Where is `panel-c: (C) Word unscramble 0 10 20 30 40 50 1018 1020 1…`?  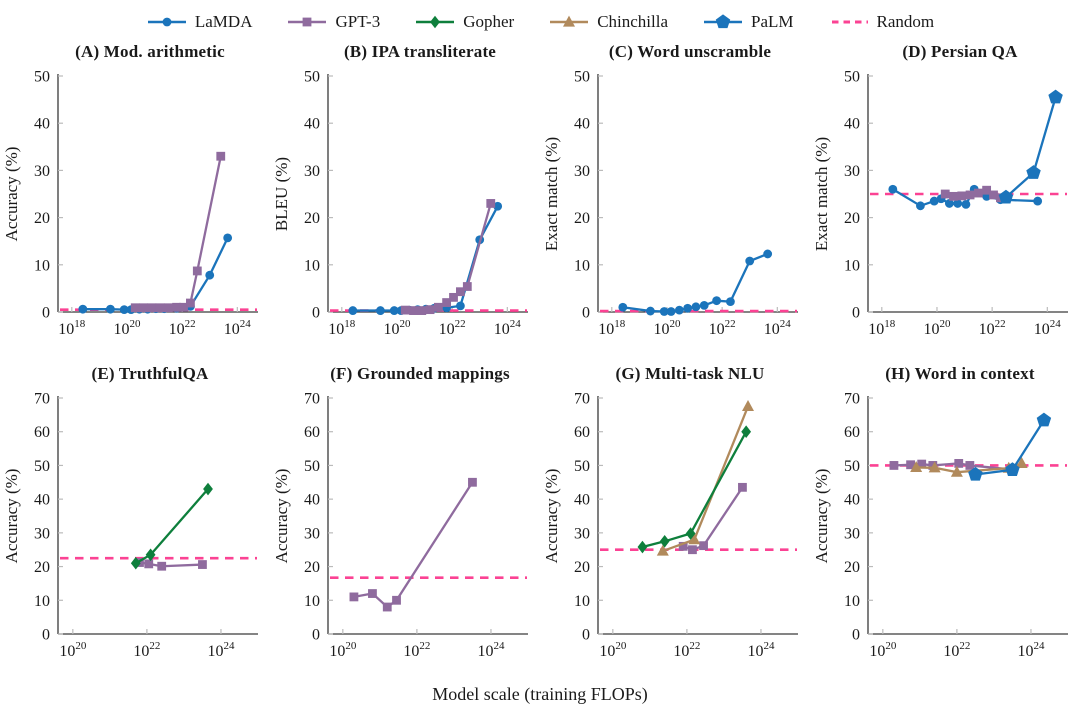 panel-c: (C) Word unscramble 0 10 20 30 40 50 1018 1020 1… is located at coordinates (675, 199).